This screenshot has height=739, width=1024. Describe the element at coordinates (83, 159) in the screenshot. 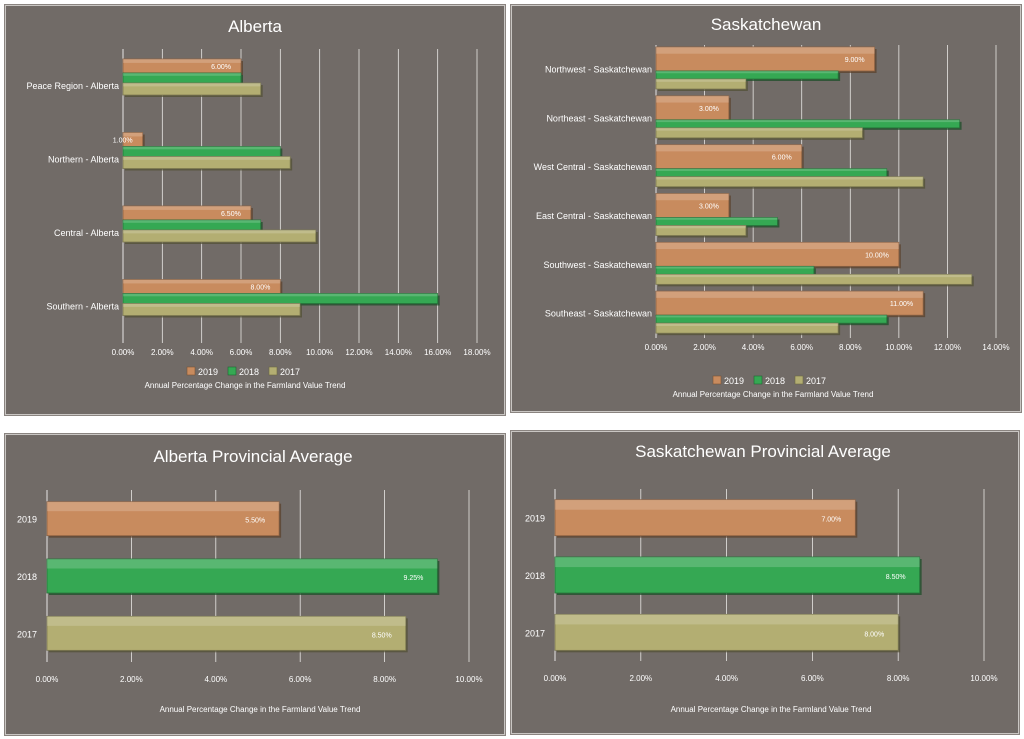

I see `category-label: Northern - Alberta` at that location.